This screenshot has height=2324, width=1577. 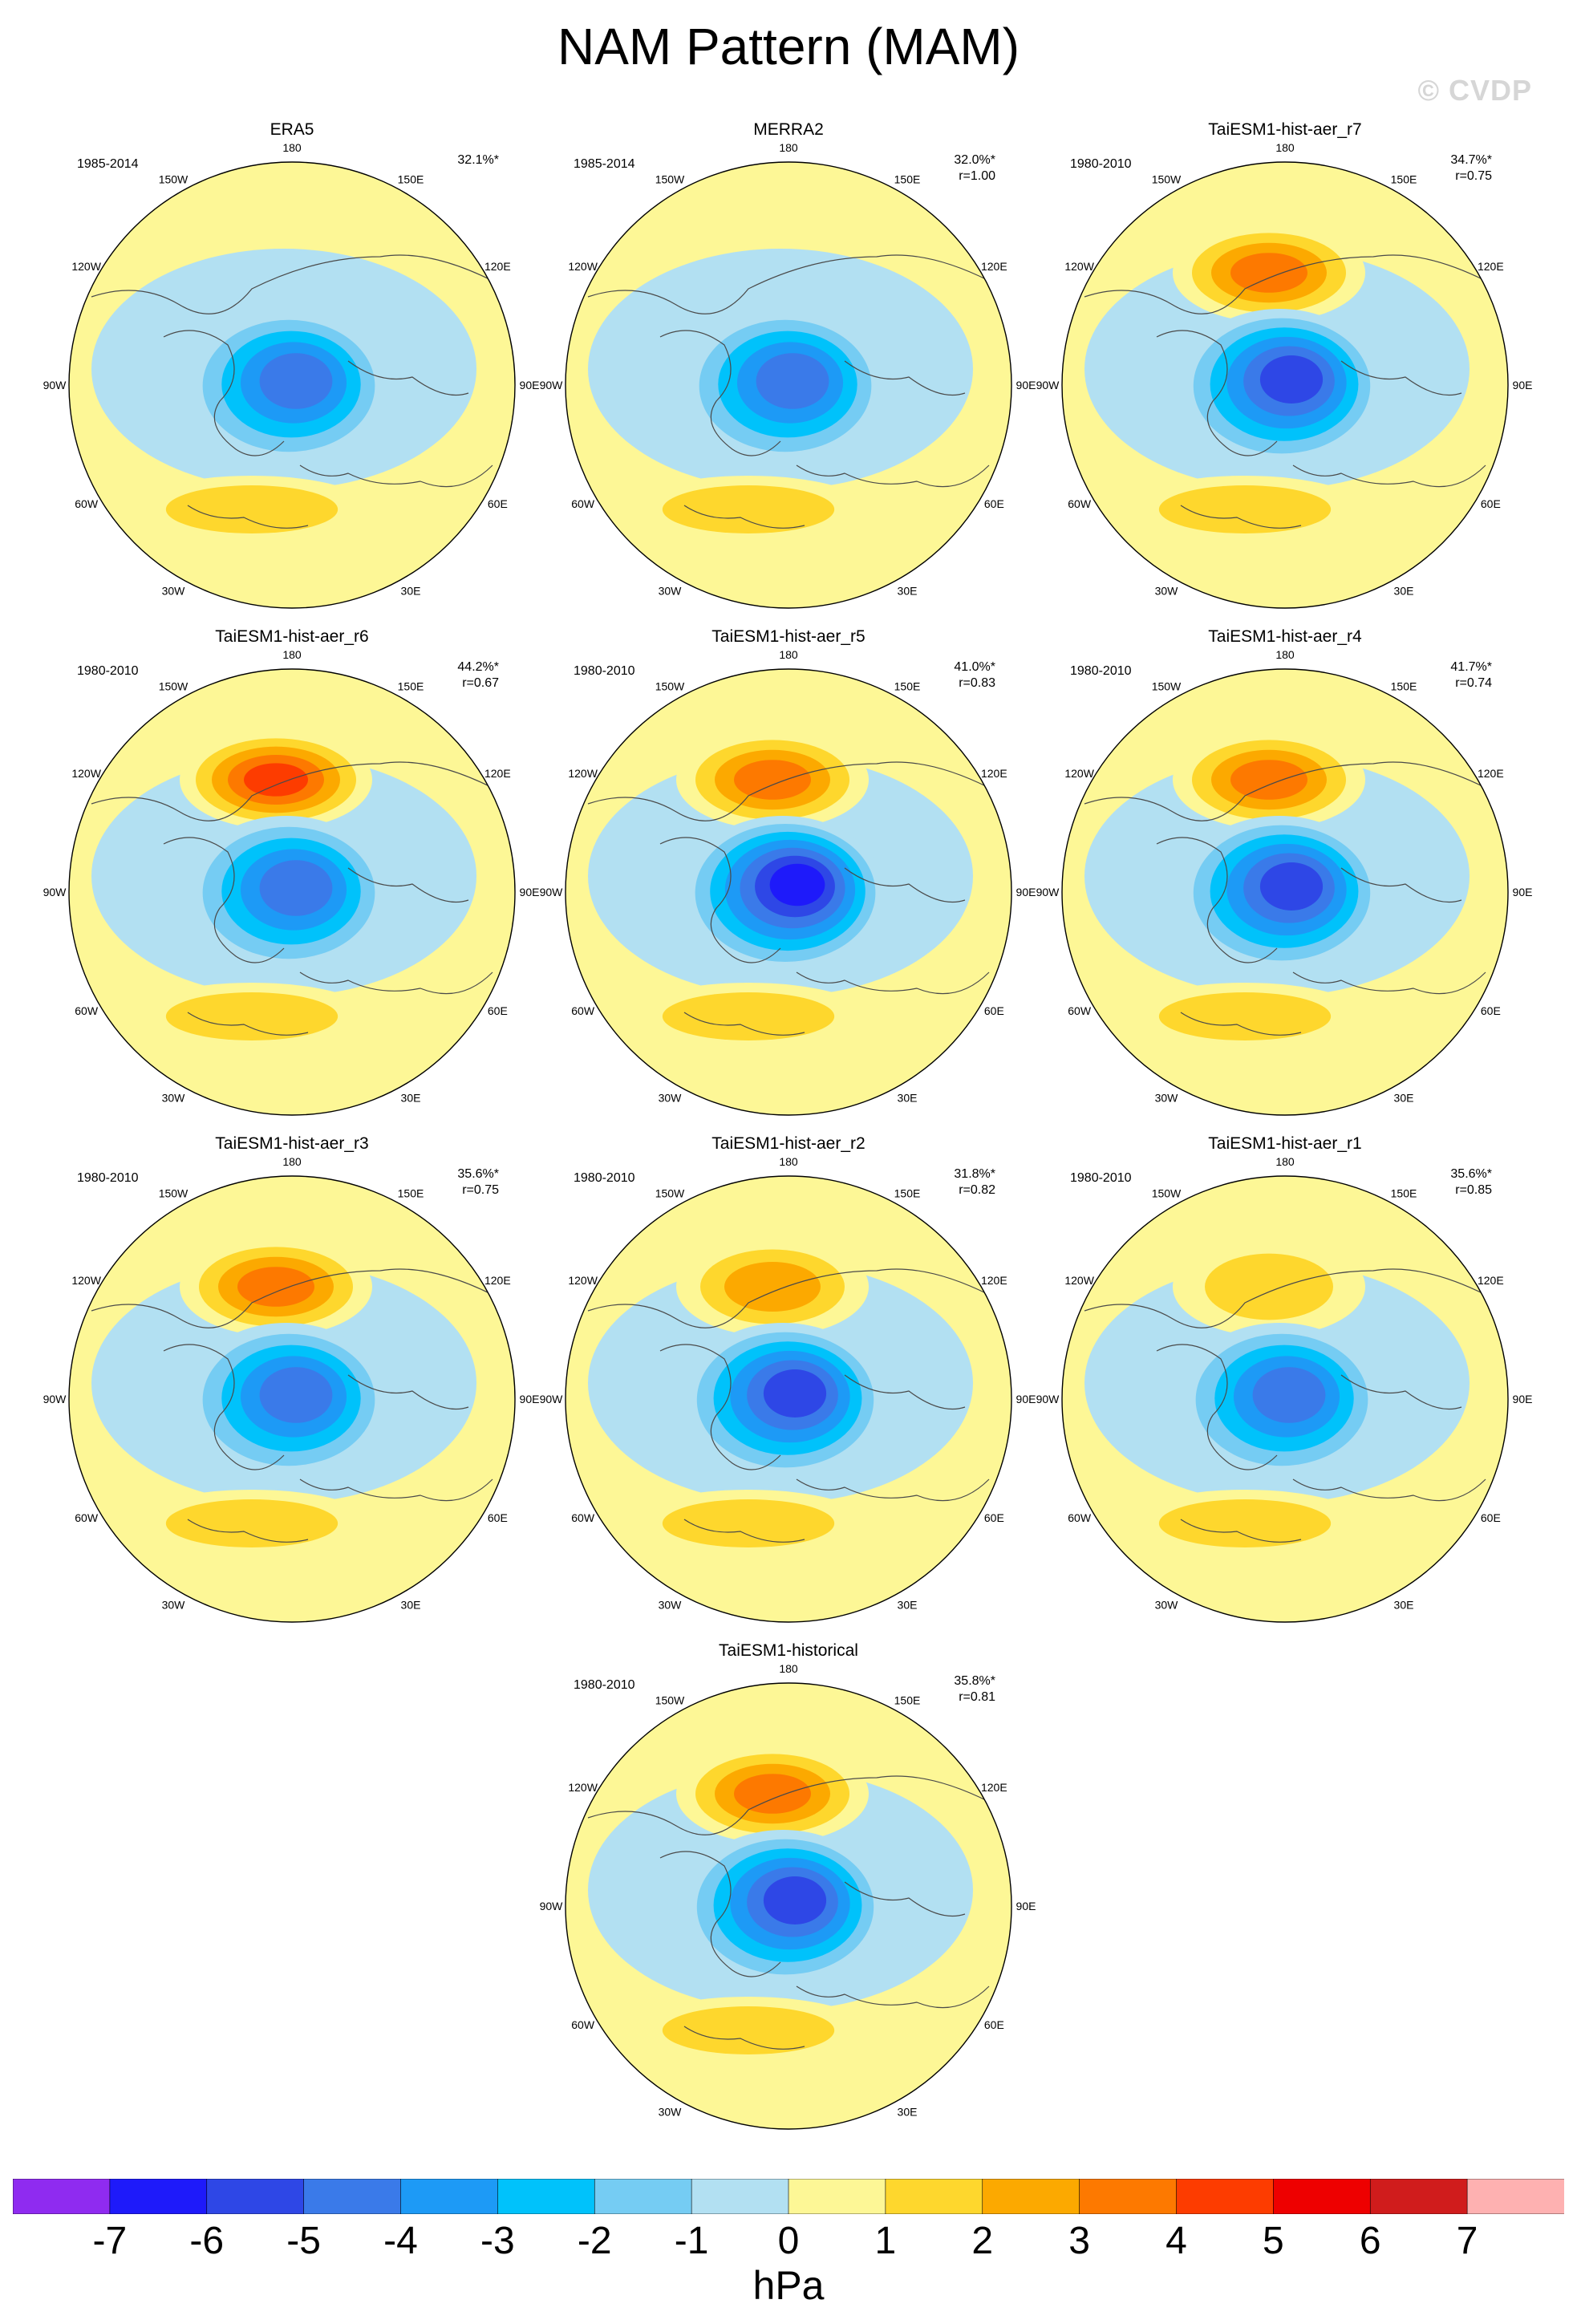 What do you see at coordinates (1467, 2241) in the screenshot?
I see `colorbar-tick: 7` at bounding box center [1467, 2241].